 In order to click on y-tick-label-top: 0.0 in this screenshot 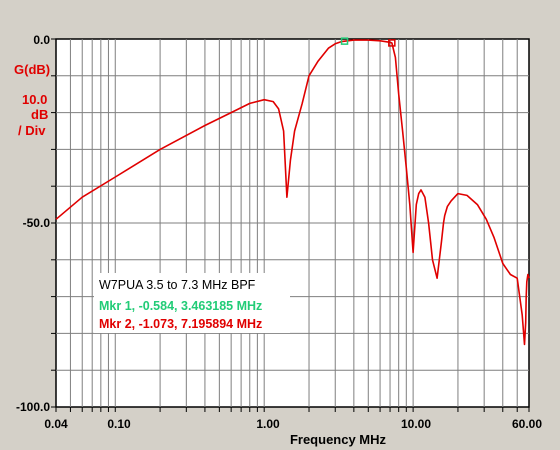, I will do `click(41, 40)`.